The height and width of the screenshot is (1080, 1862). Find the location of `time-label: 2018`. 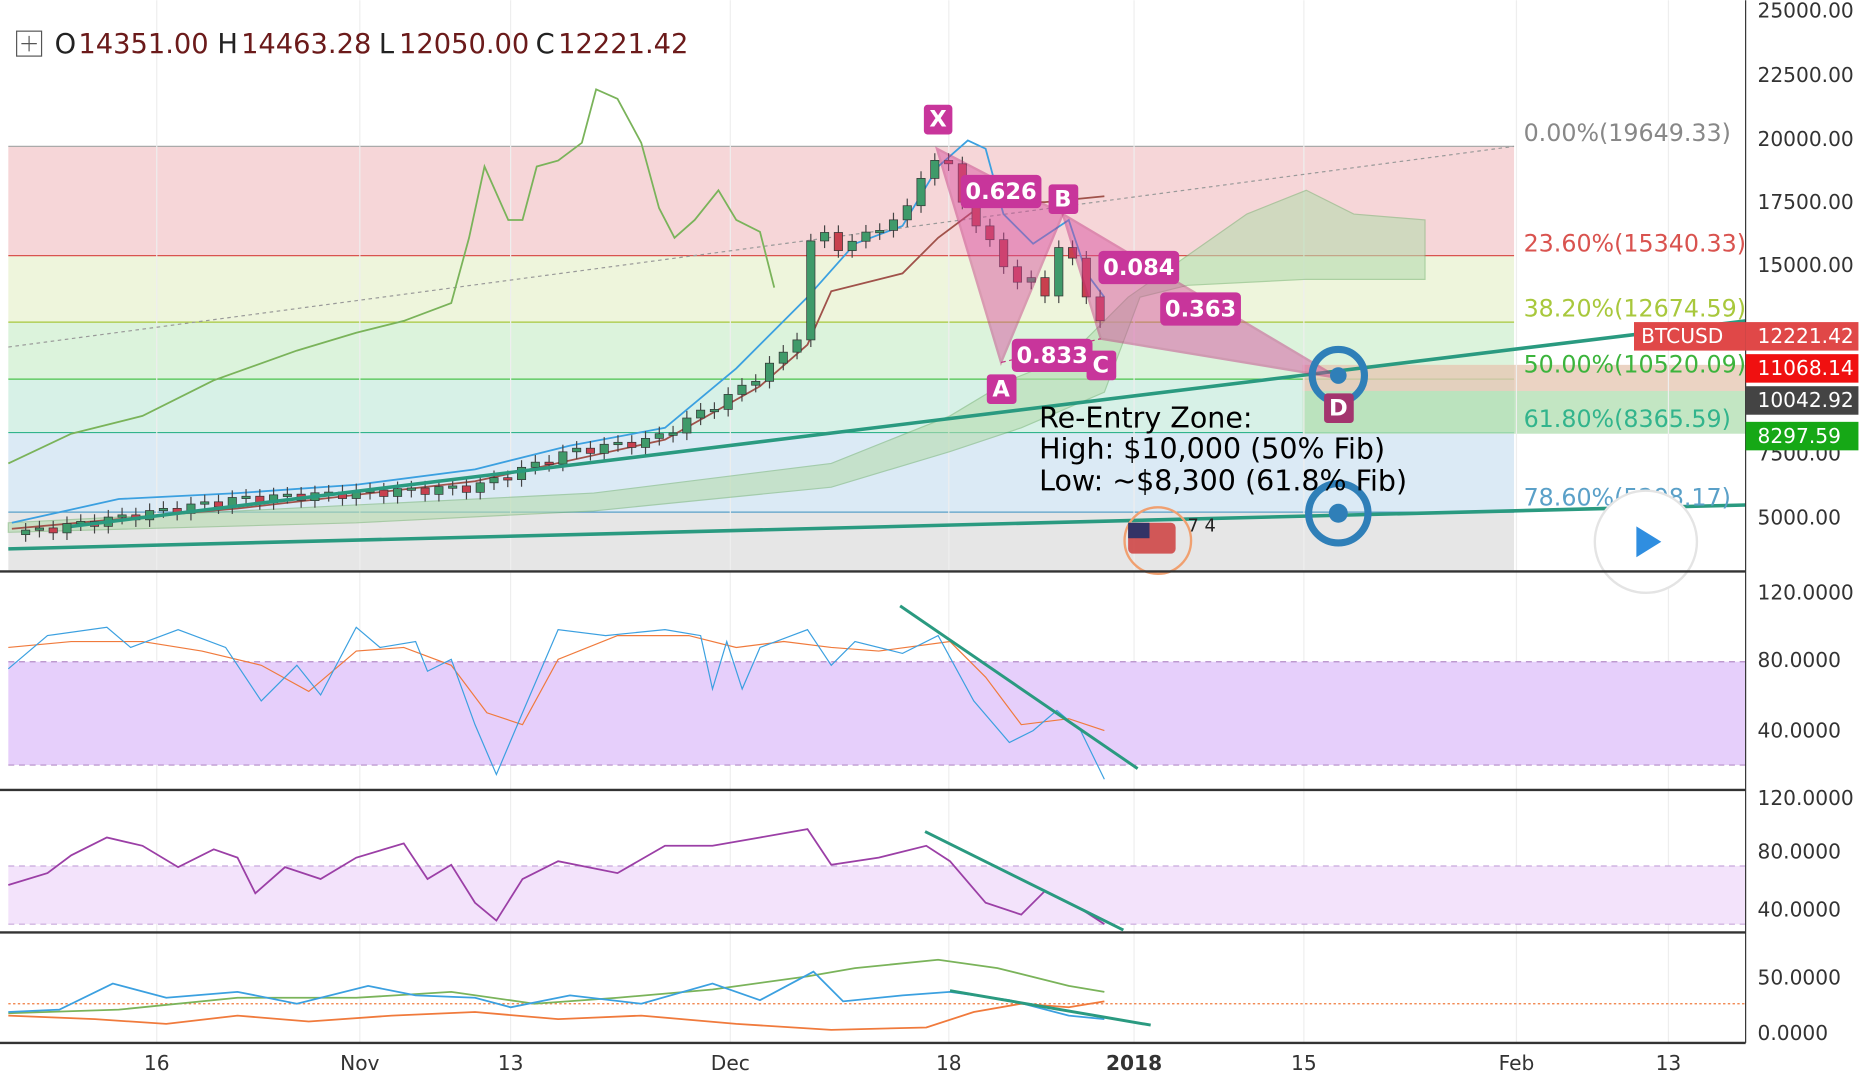

time-label: 2018 is located at coordinates (1134, 1063).